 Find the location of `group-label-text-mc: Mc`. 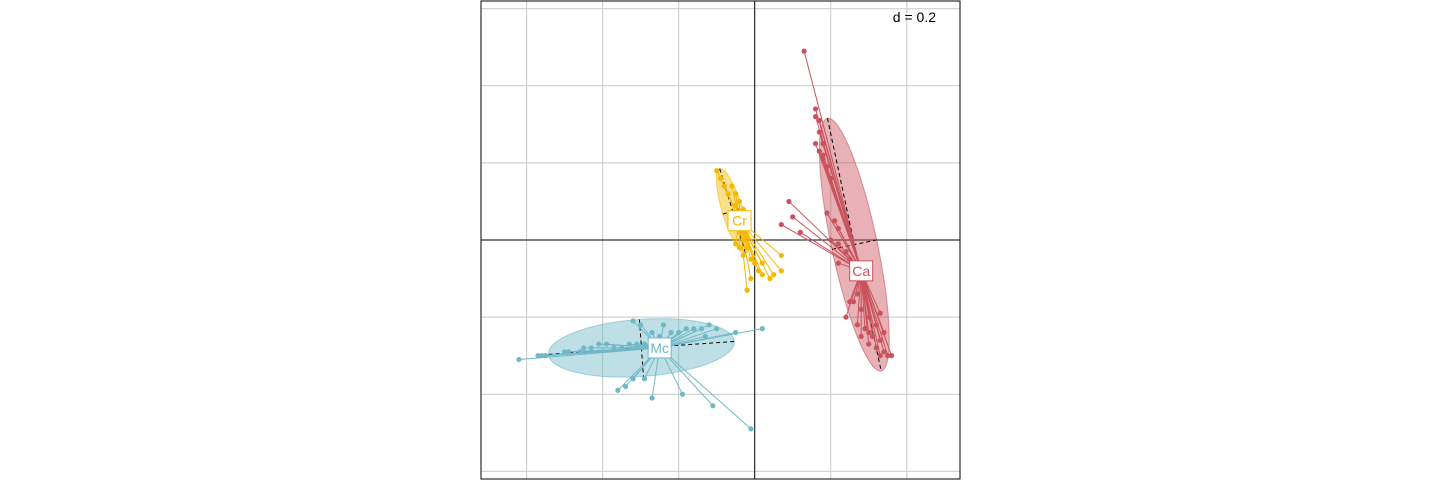

group-label-text-mc: Mc is located at coordinates (659, 348).